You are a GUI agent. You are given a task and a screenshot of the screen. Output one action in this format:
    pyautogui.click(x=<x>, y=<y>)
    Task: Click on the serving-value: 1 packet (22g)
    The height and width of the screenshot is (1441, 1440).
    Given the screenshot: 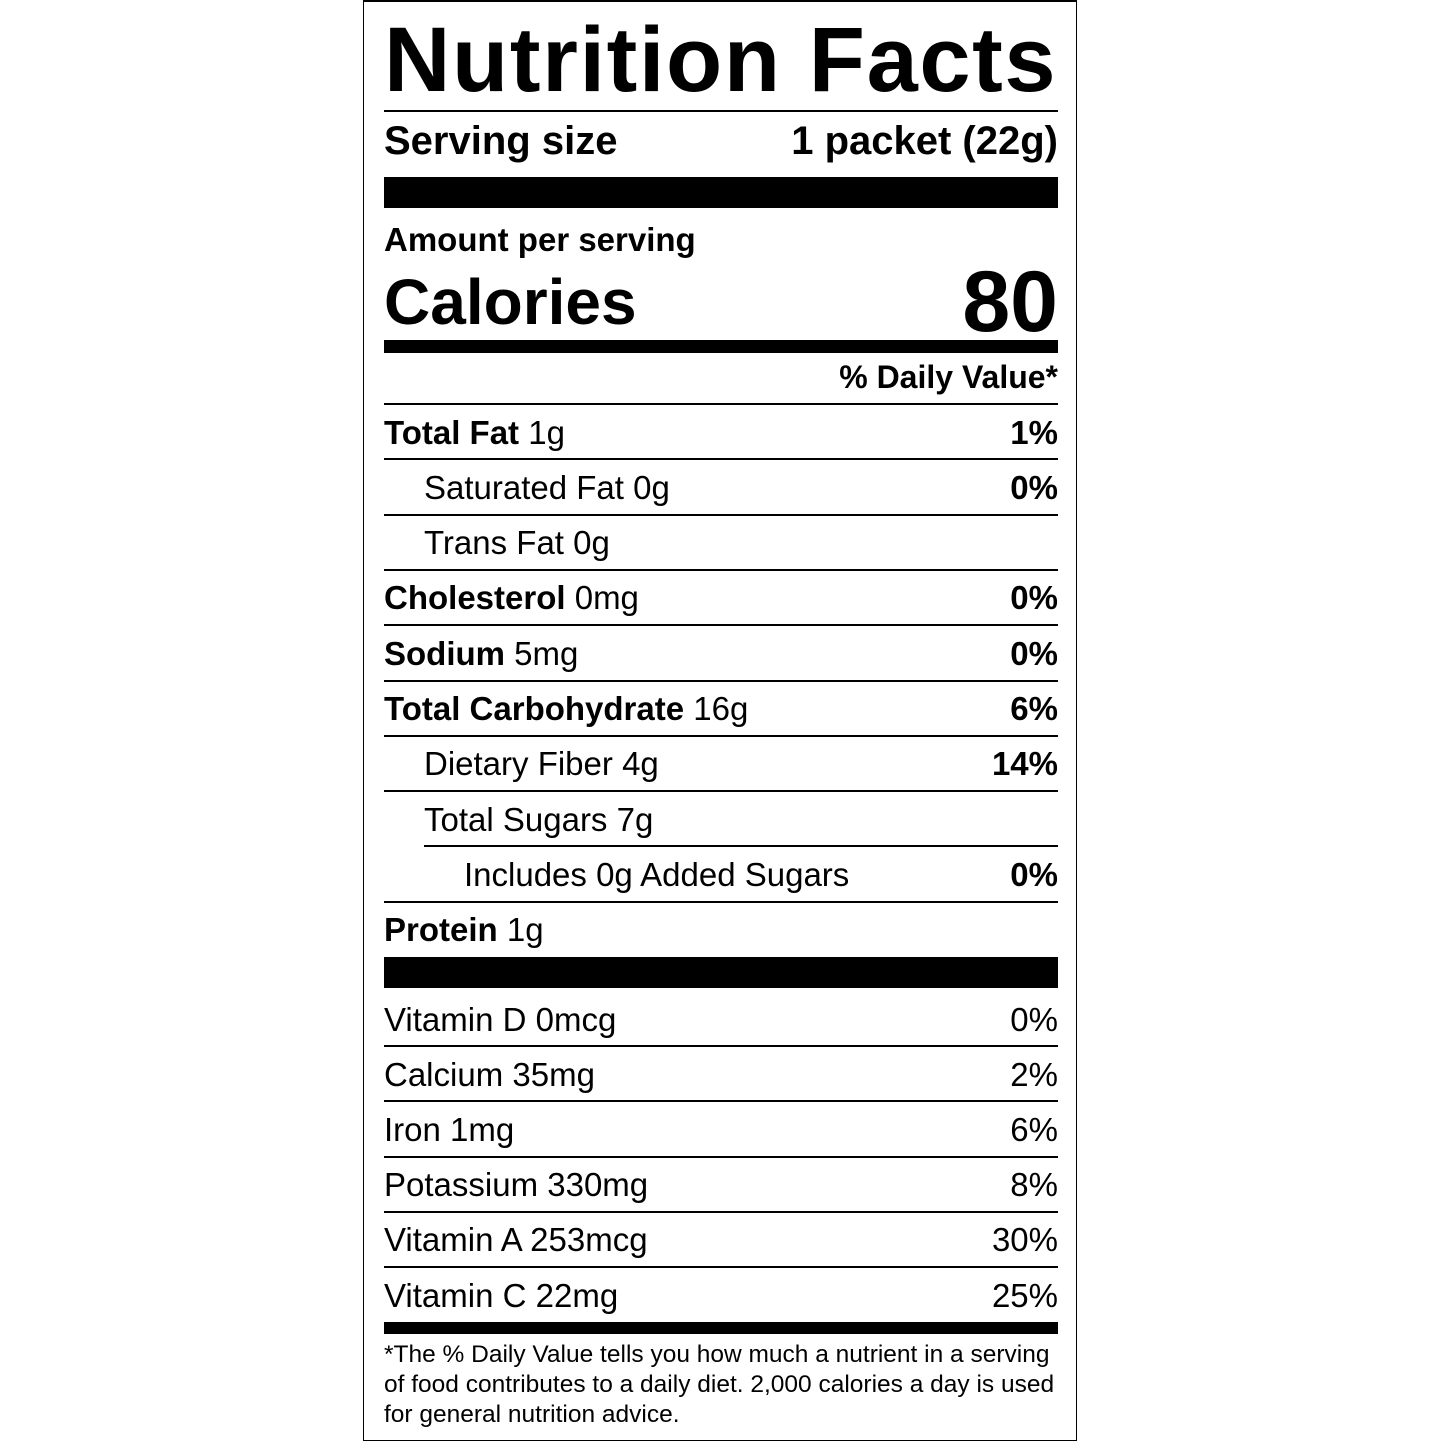 What is the action you would take?
    pyautogui.click(x=924, y=141)
    